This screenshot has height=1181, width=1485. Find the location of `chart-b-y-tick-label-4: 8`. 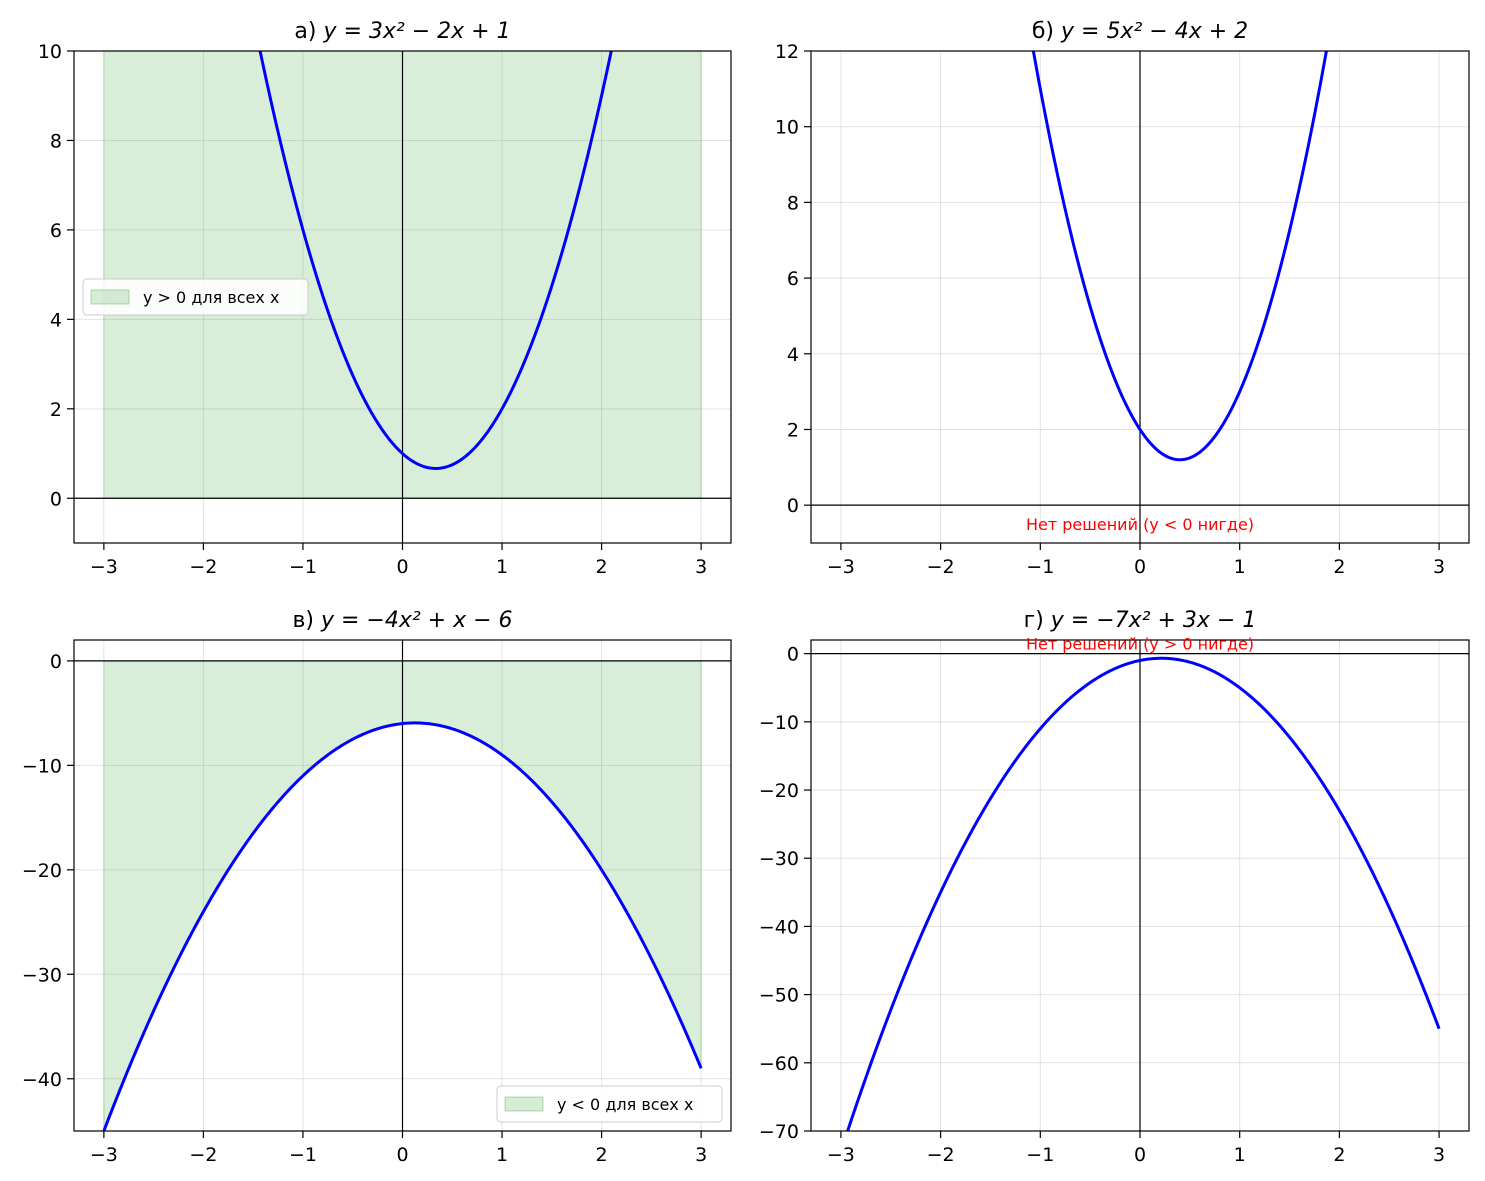

chart-b-y-tick-label-4: 8 is located at coordinates (793, 203).